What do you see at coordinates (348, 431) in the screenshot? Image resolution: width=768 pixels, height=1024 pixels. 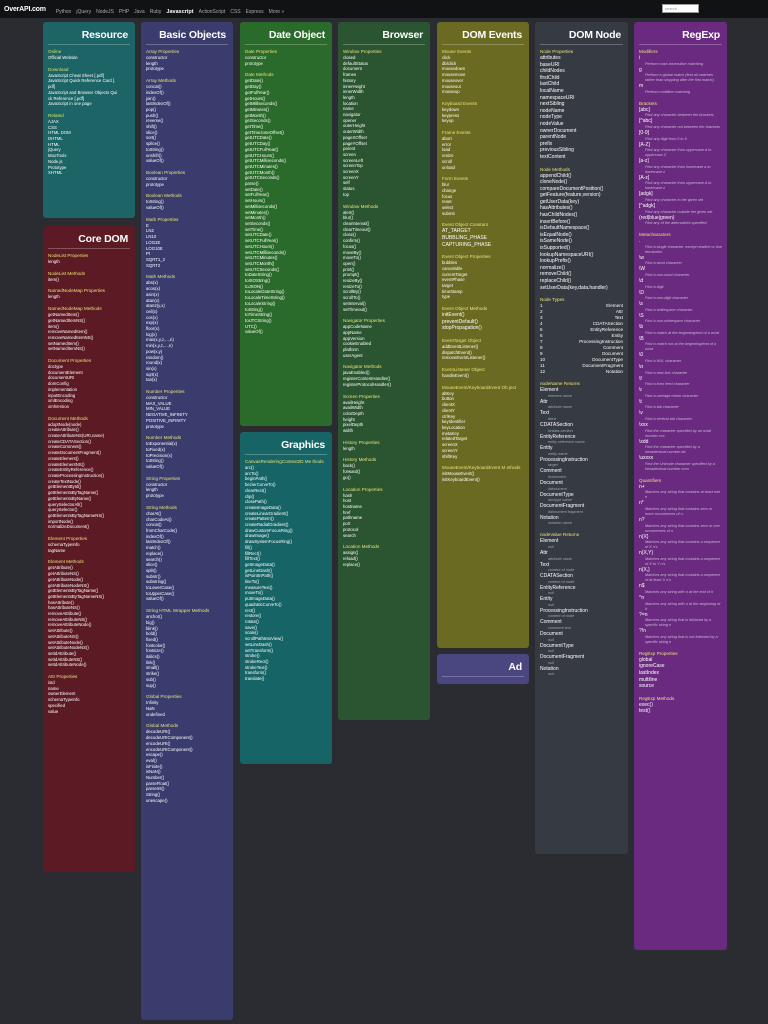 I see `api-link: width` at bounding box center [348, 431].